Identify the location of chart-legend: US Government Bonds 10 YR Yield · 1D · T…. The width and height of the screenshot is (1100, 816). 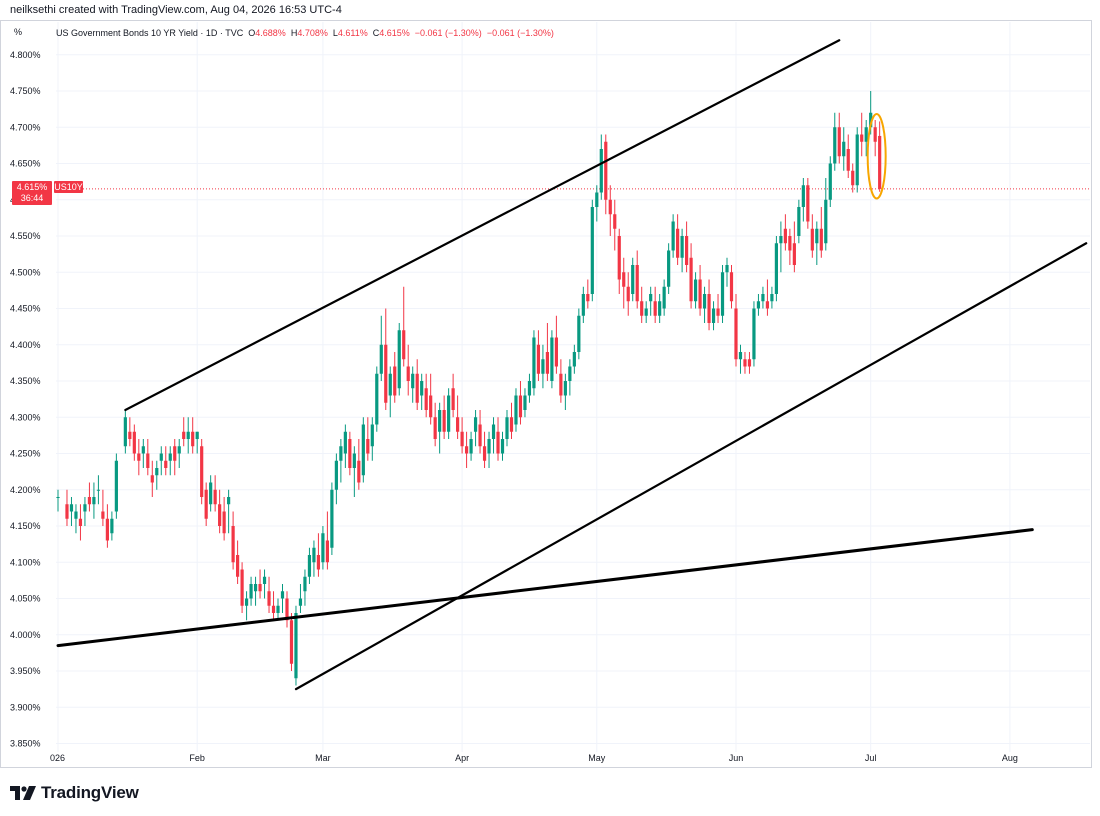
(282, 33).